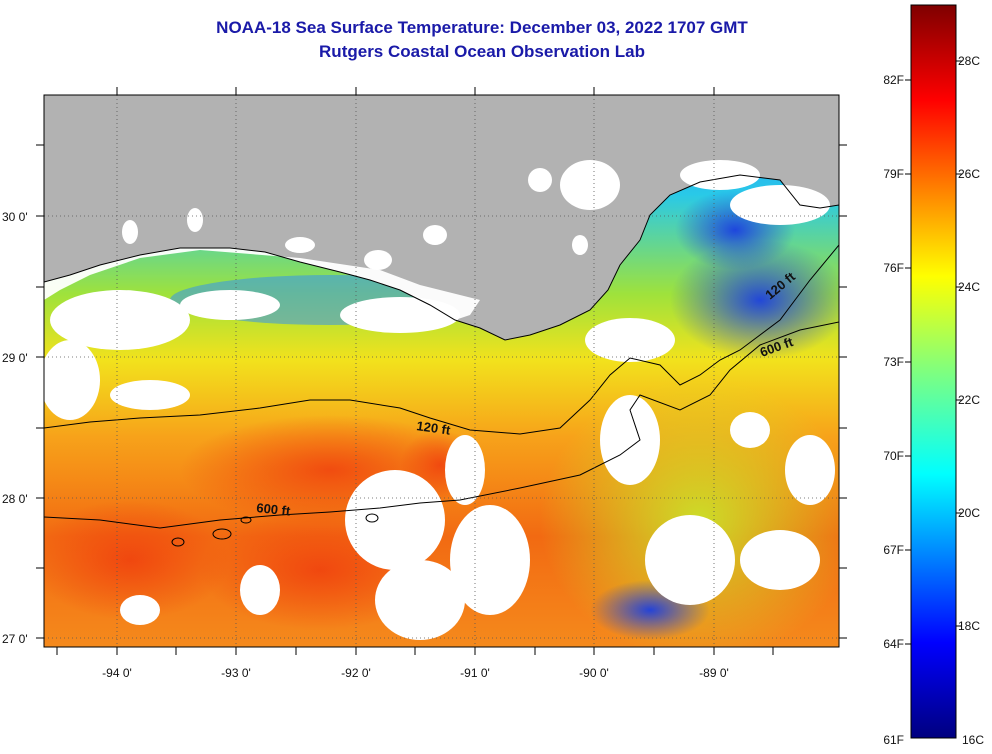  Describe the element at coordinates (969, 174) in the screenshot. I see `colorbar-c-26: 26C` at that location.